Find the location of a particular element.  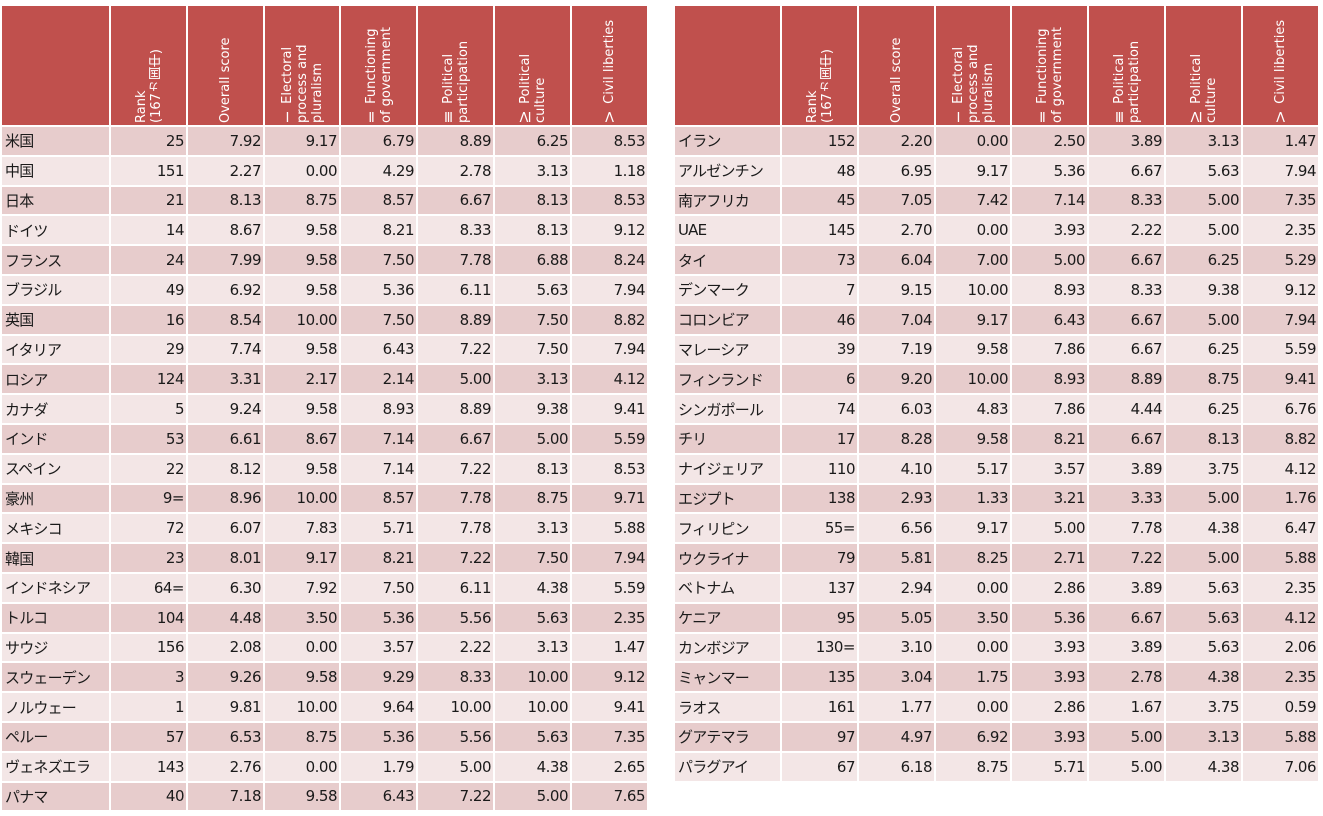

cell-civil-liberties: 8.82 is located at coordinates (609, 319).